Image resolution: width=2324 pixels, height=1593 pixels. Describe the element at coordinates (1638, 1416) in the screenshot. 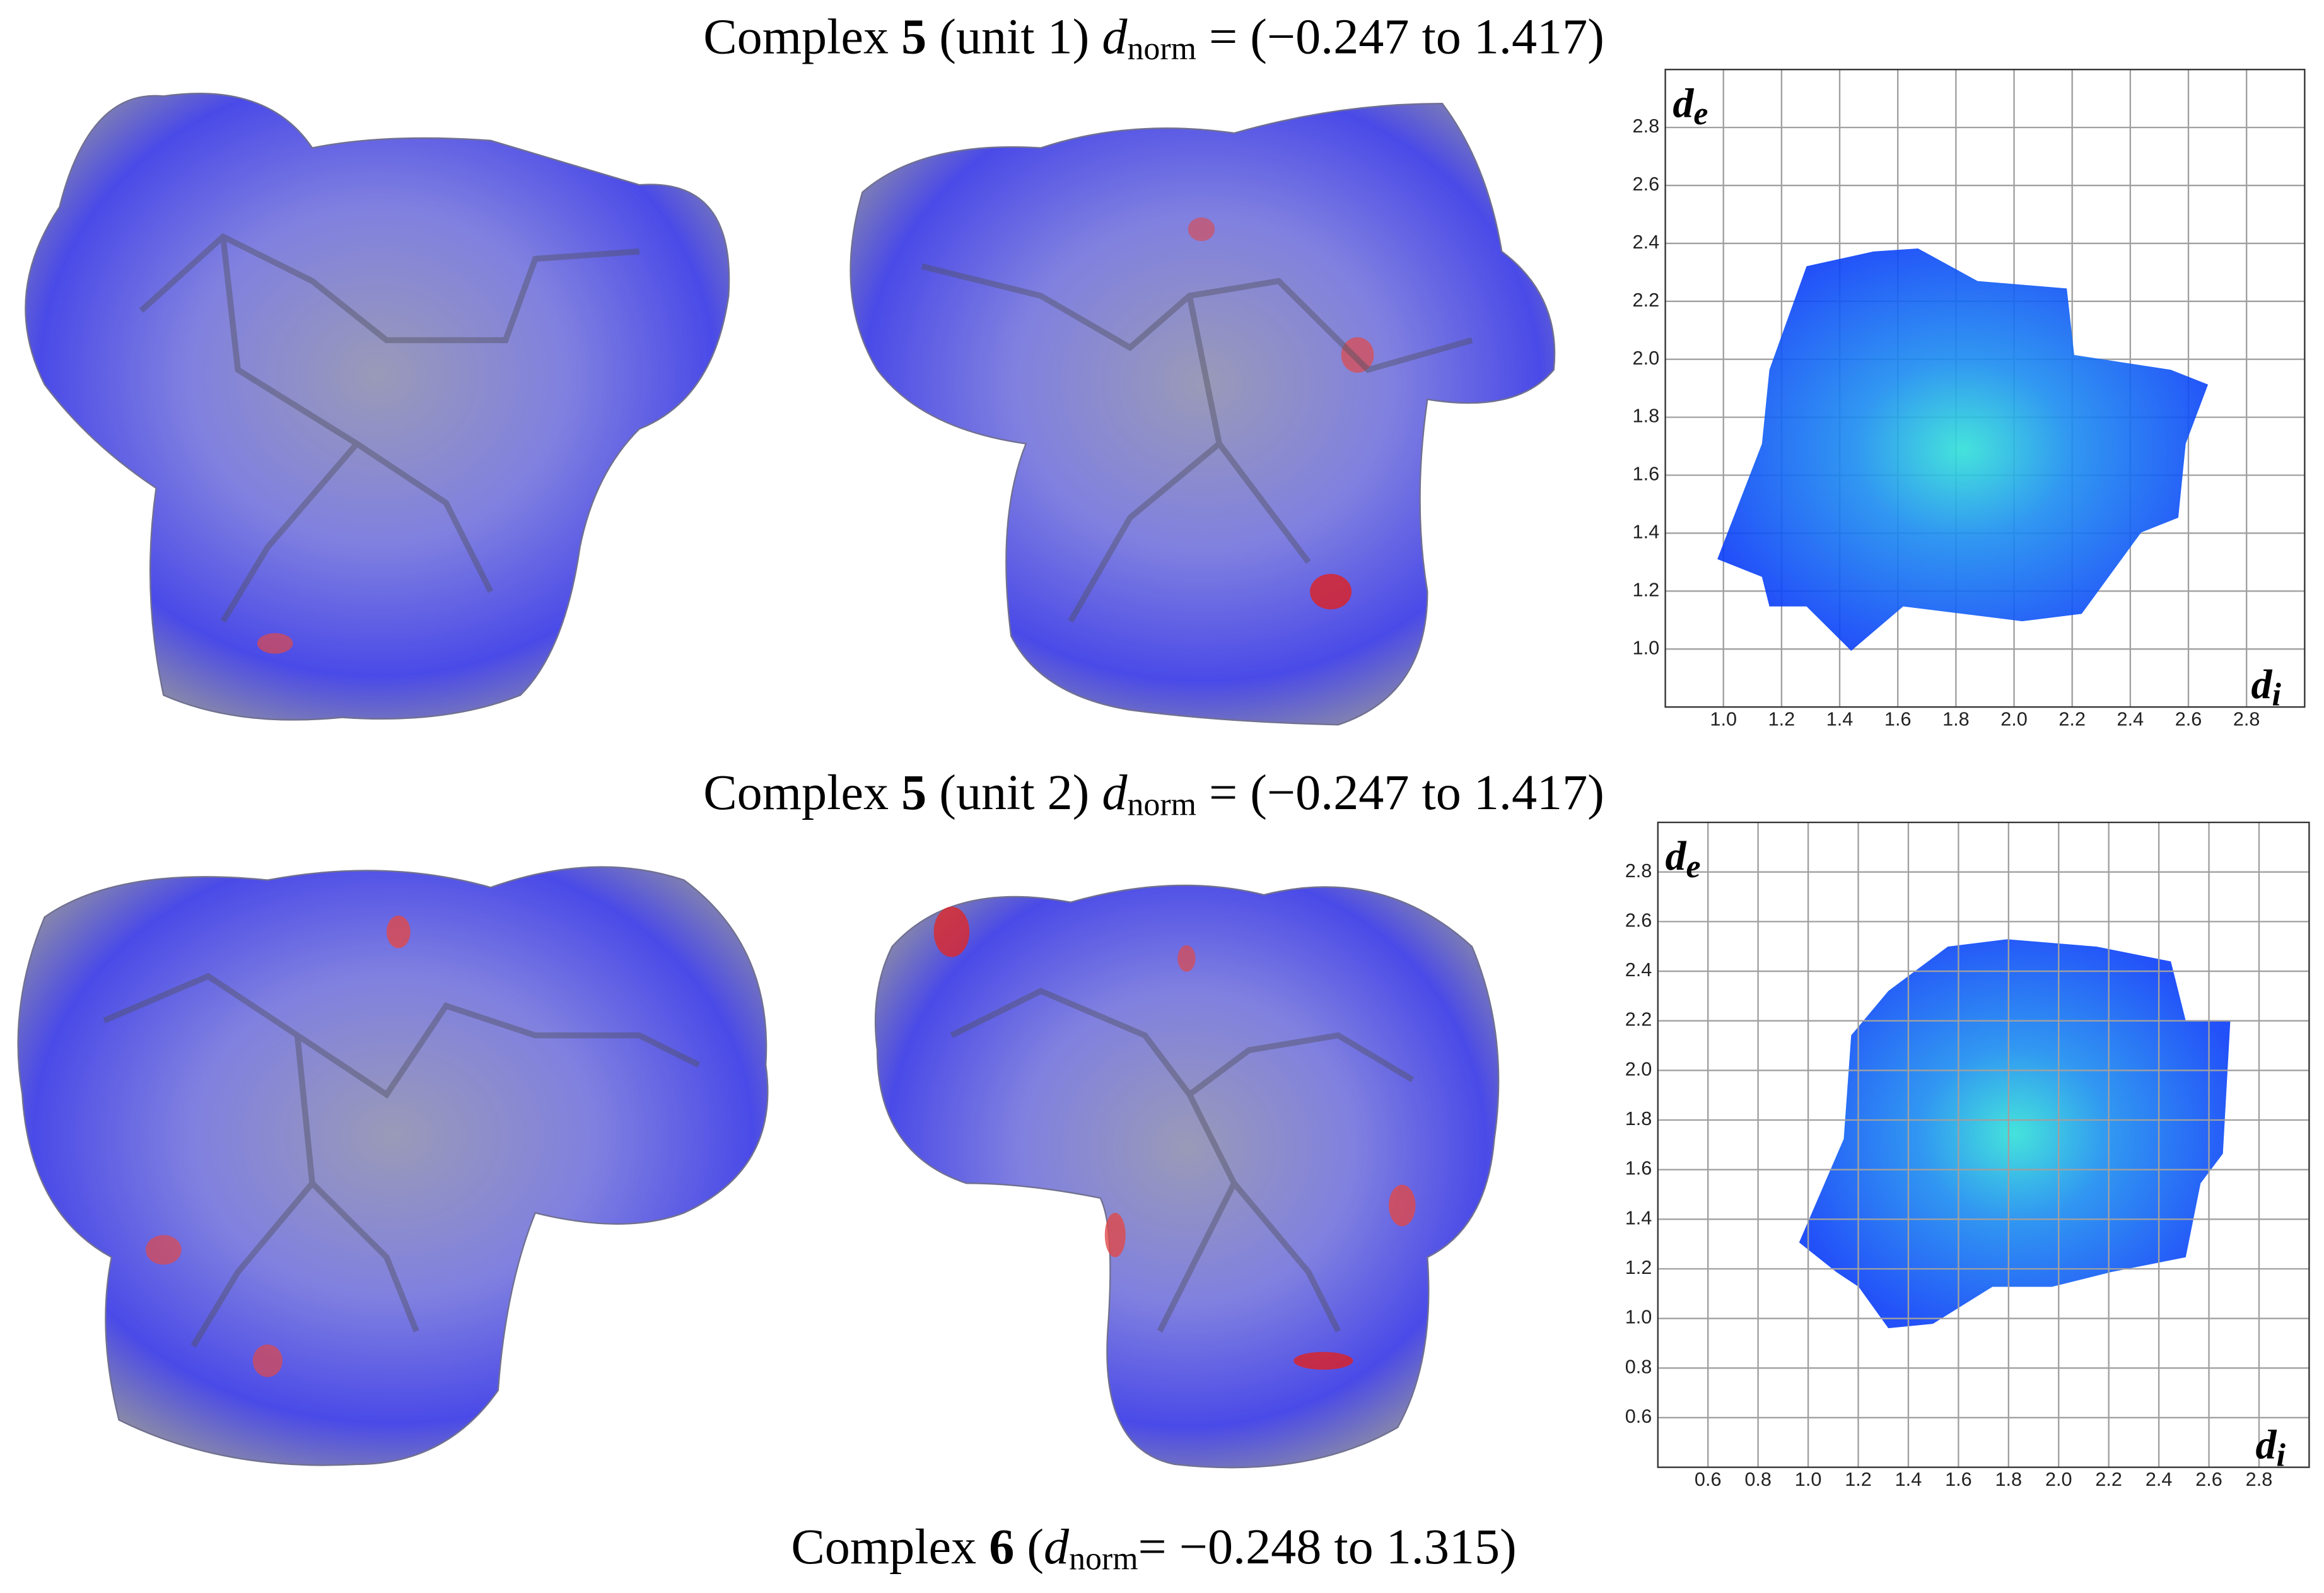

I see `y-tick-label: 0.6` at that location.